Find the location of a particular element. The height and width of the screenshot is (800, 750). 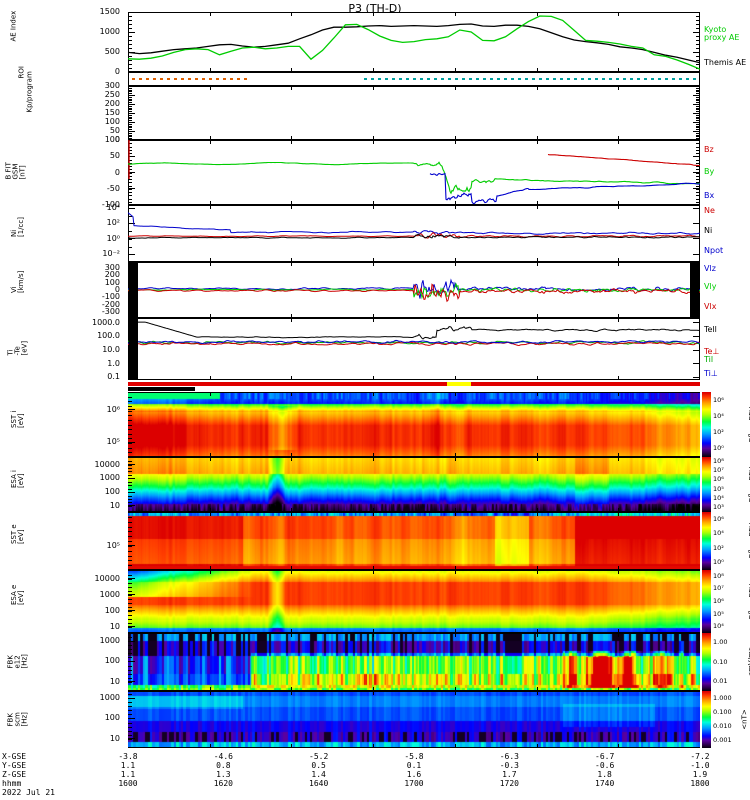

vi-tick-4: -100 is located at coordinates (110, 297).